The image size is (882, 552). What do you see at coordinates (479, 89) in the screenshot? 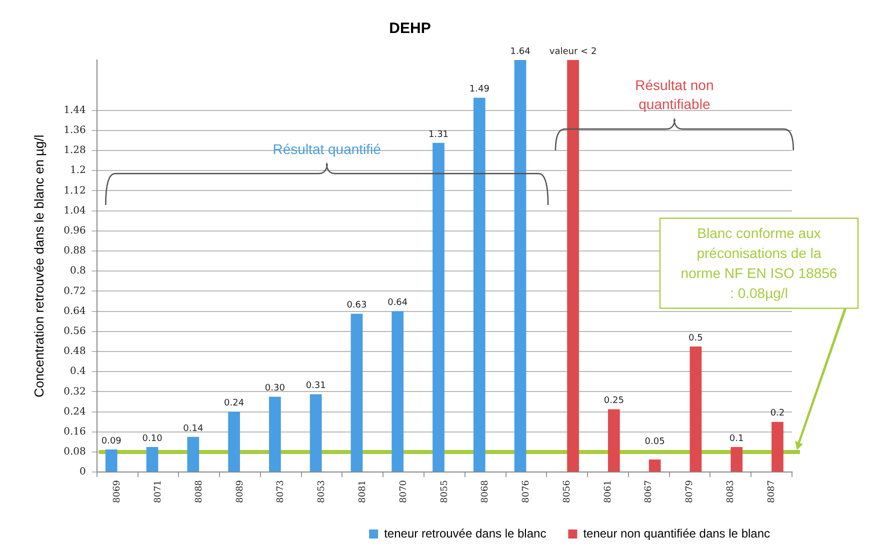
I see `data-label: 1.49` at bounding box center [479, 89].